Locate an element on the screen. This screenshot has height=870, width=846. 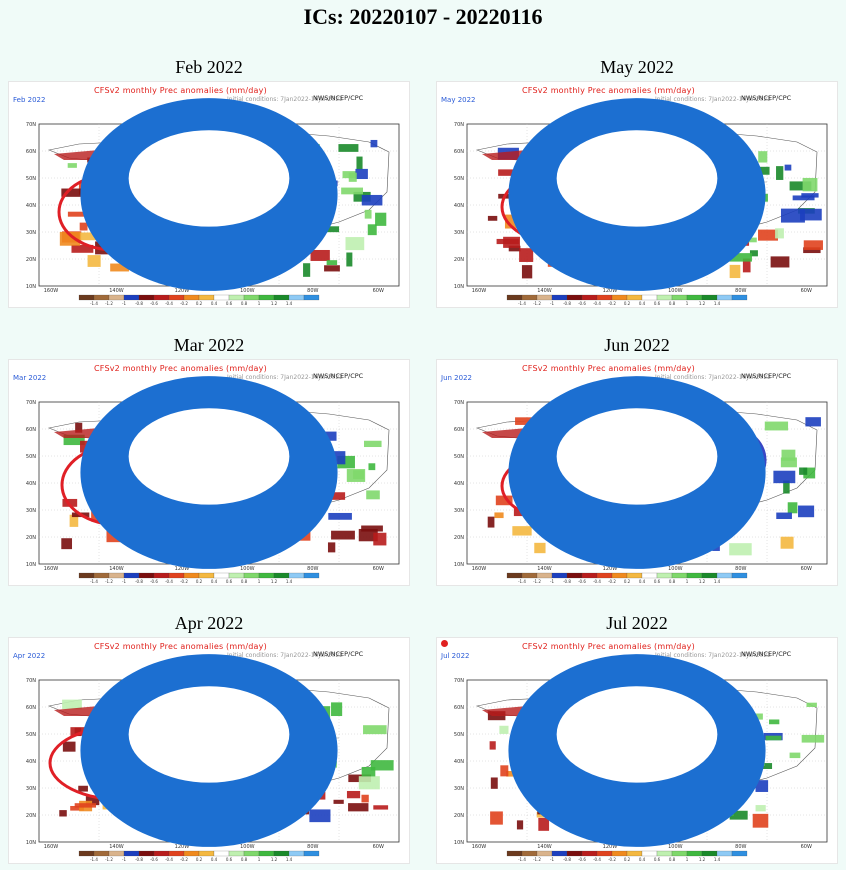
map-org: NWS/NCEP/CPC is located at coordinates (766, 376).